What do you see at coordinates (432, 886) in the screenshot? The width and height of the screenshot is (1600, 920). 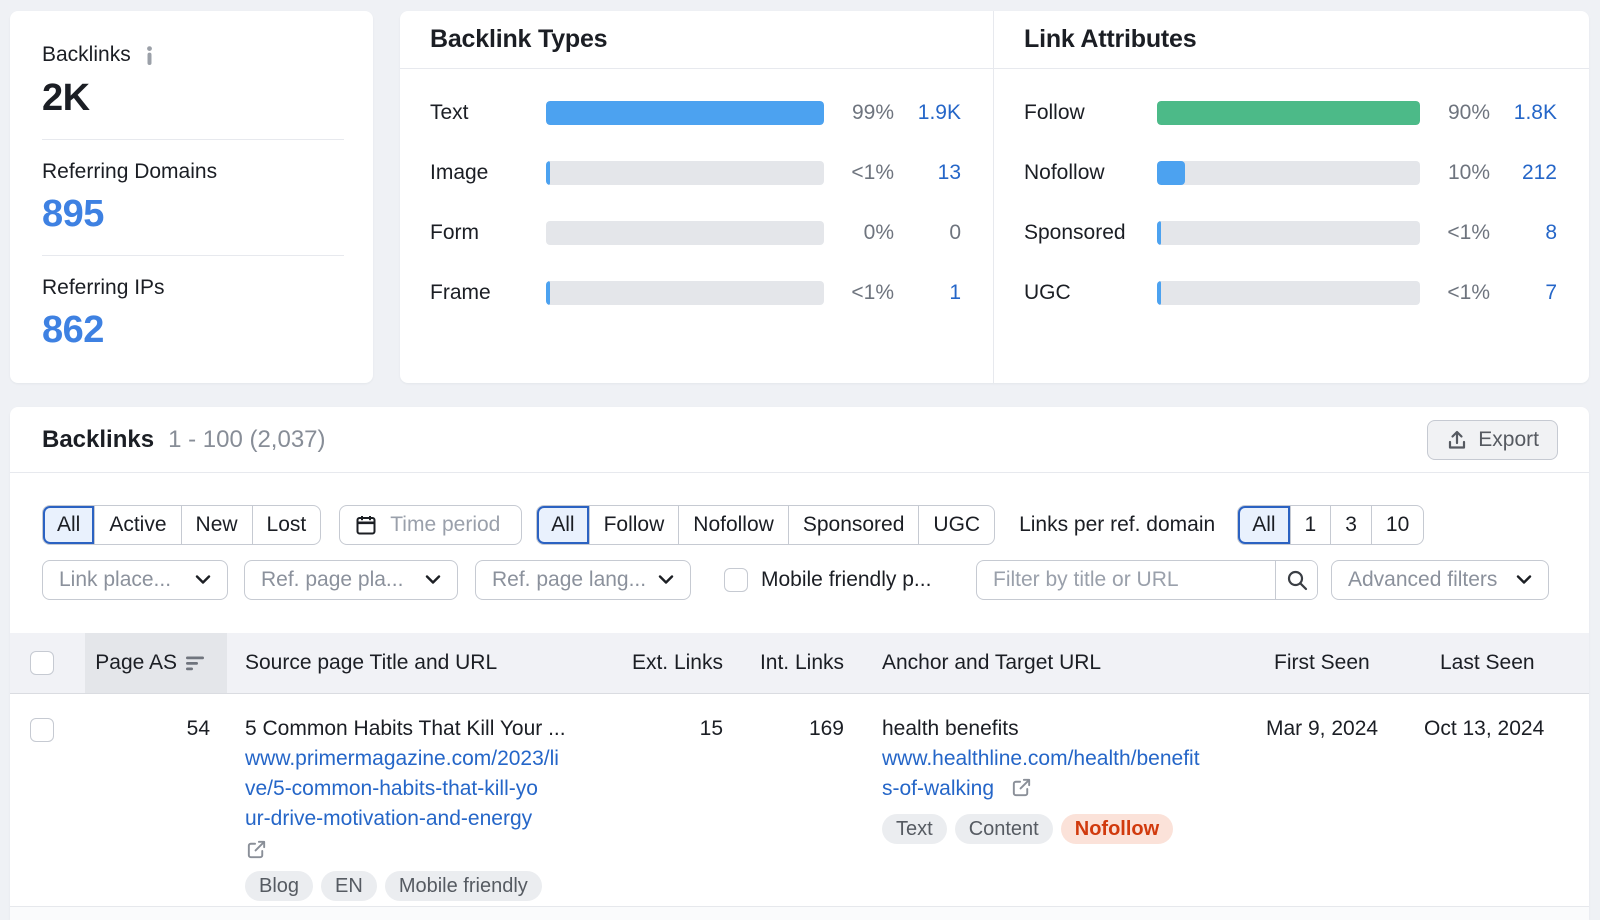 I see `source-tags: Blog EN Mobile friendly` at bounding box center [432, 886].